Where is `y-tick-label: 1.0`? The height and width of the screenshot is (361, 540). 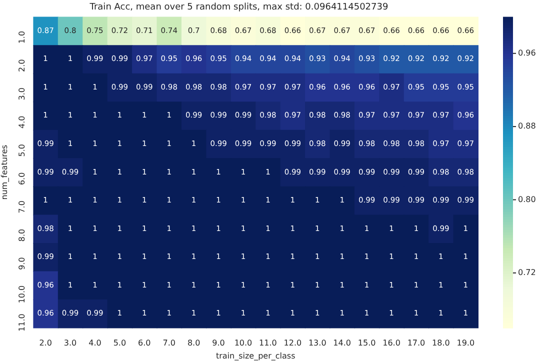 y-tick-label: 1.0 is located at coordinates (21, 37).